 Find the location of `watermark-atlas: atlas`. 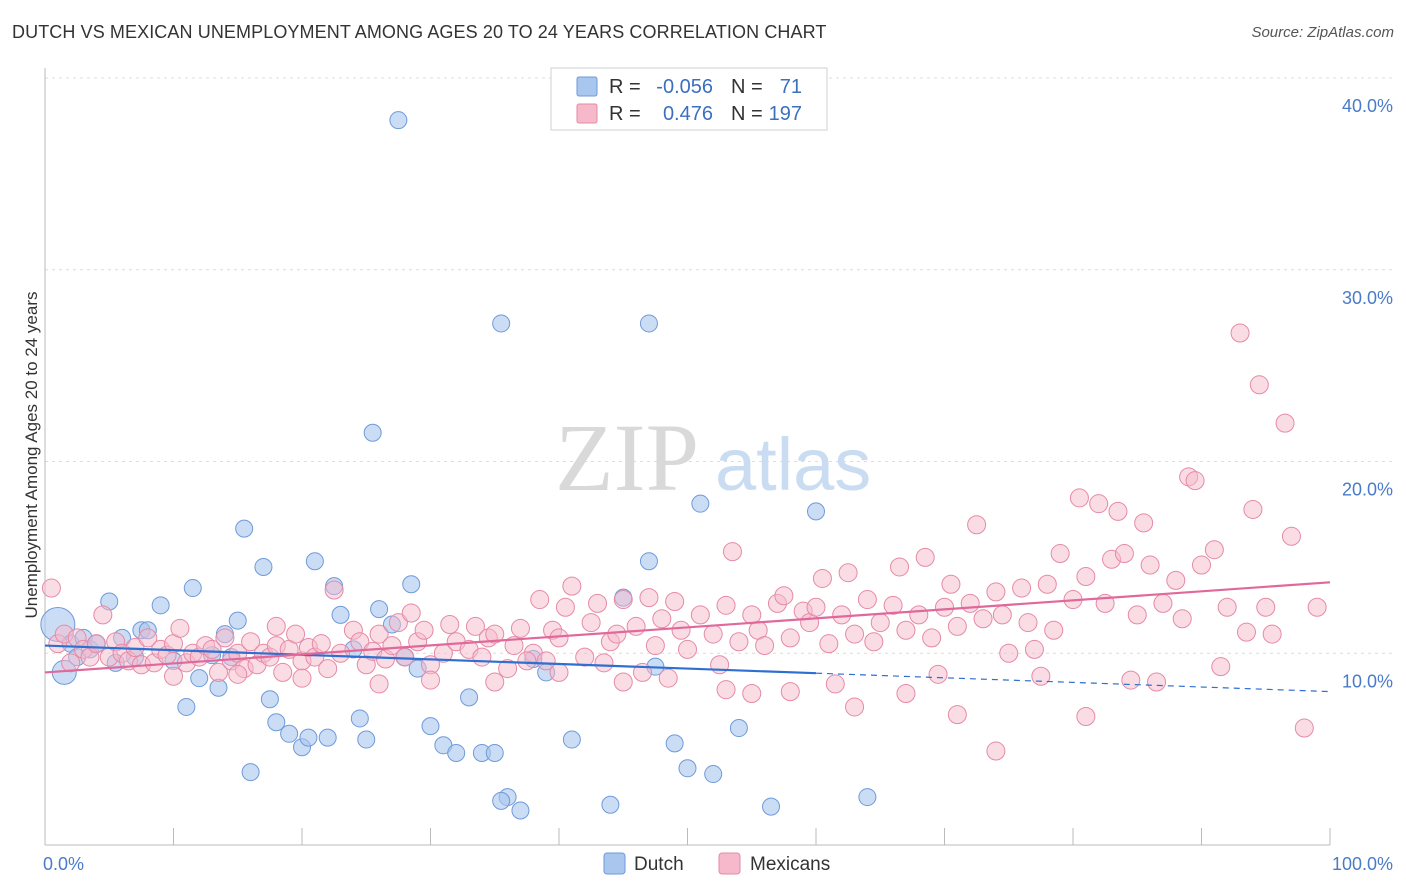

watermark-atlas: atlas is located at coordinates (793, 464).